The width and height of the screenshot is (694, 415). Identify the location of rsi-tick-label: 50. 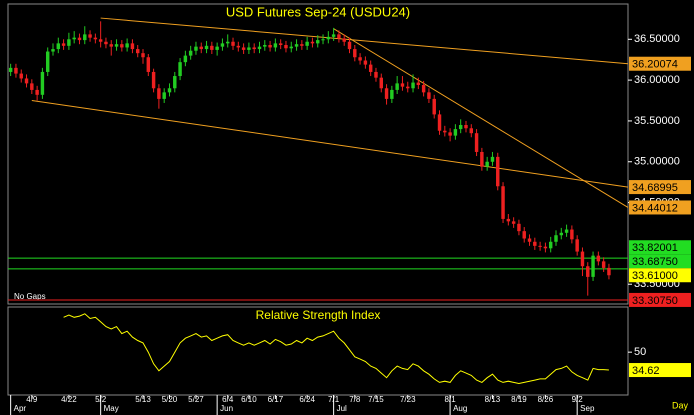
(640, 352).